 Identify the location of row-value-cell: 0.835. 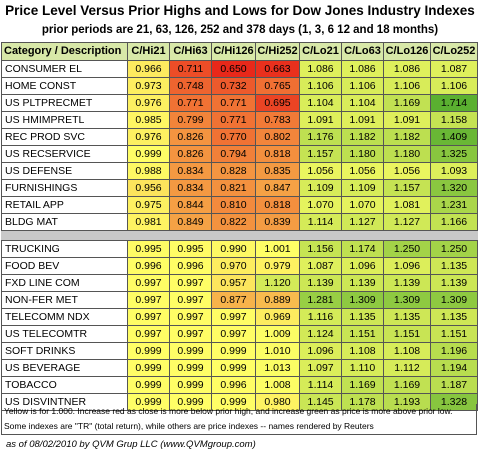
(277, 171).